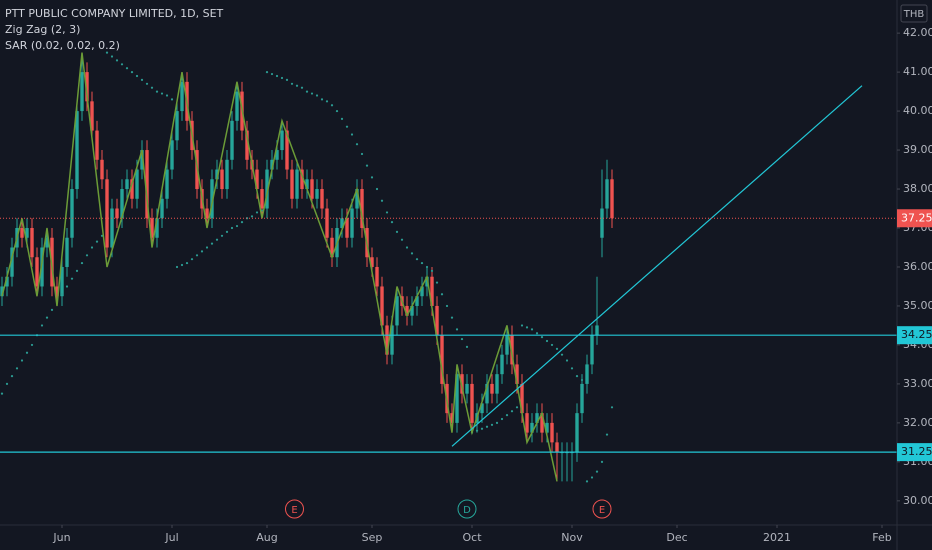 This screenshot has width=932, height=550. I want to click on sar-legend: SAR (0.02, 0.02, 0.2), so click(62, 45).